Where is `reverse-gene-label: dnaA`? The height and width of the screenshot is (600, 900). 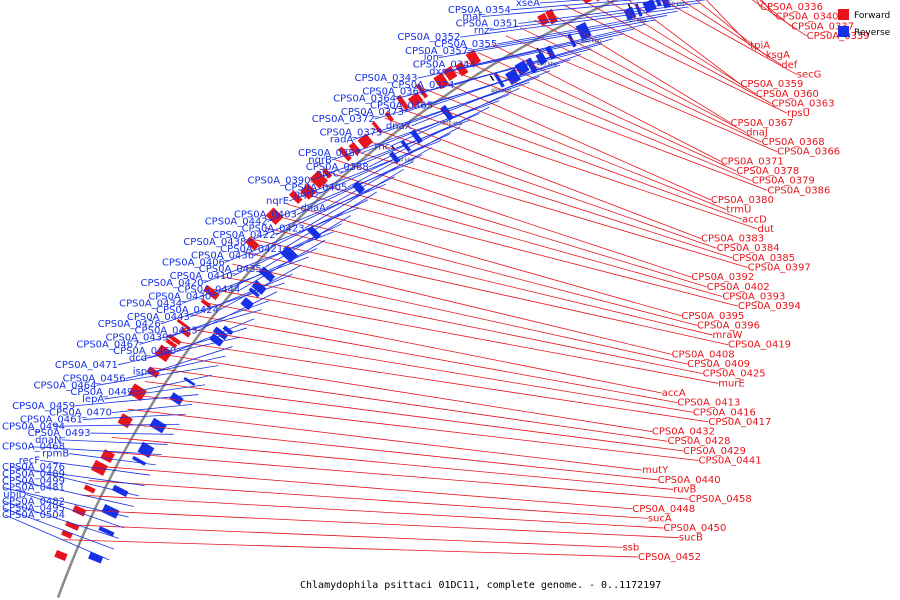
reverse-gene-label: dnaA is located at coordinates (313, 208).